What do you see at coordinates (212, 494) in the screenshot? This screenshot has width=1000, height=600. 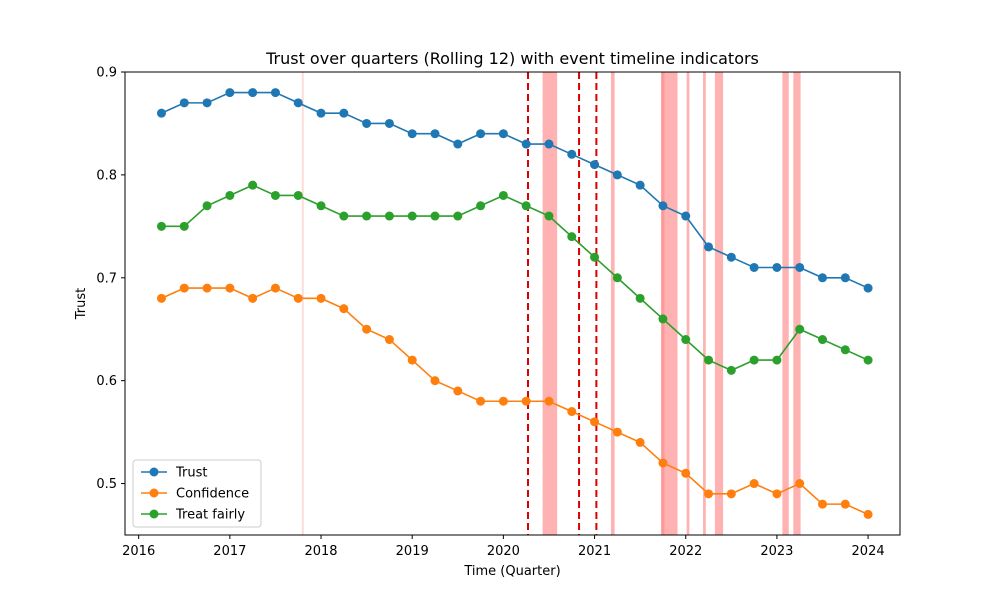 I see `legend-label: Confidence` at bounding box center [212, 494].